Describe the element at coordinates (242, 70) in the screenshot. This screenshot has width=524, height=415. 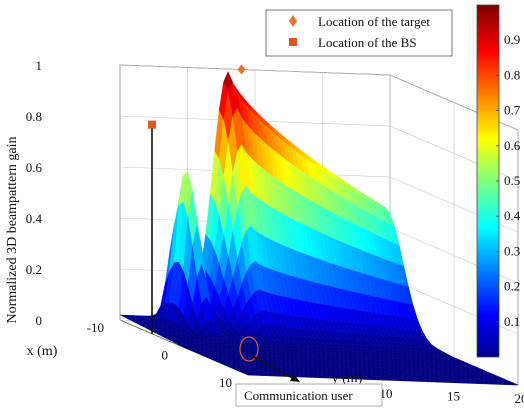
I see `target-marker` at that location.